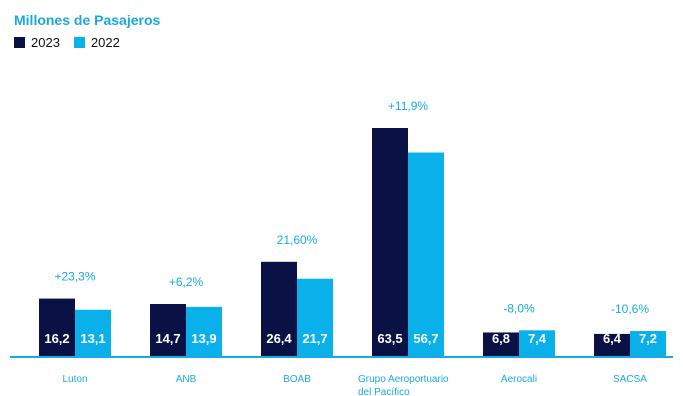 Image resolution: width=683 pixels, height=396 pixels. What do you see at coordinates (630, 379) in the screenshot?
I see `category-label-5: SACSA` at bounding box center [630, 379].